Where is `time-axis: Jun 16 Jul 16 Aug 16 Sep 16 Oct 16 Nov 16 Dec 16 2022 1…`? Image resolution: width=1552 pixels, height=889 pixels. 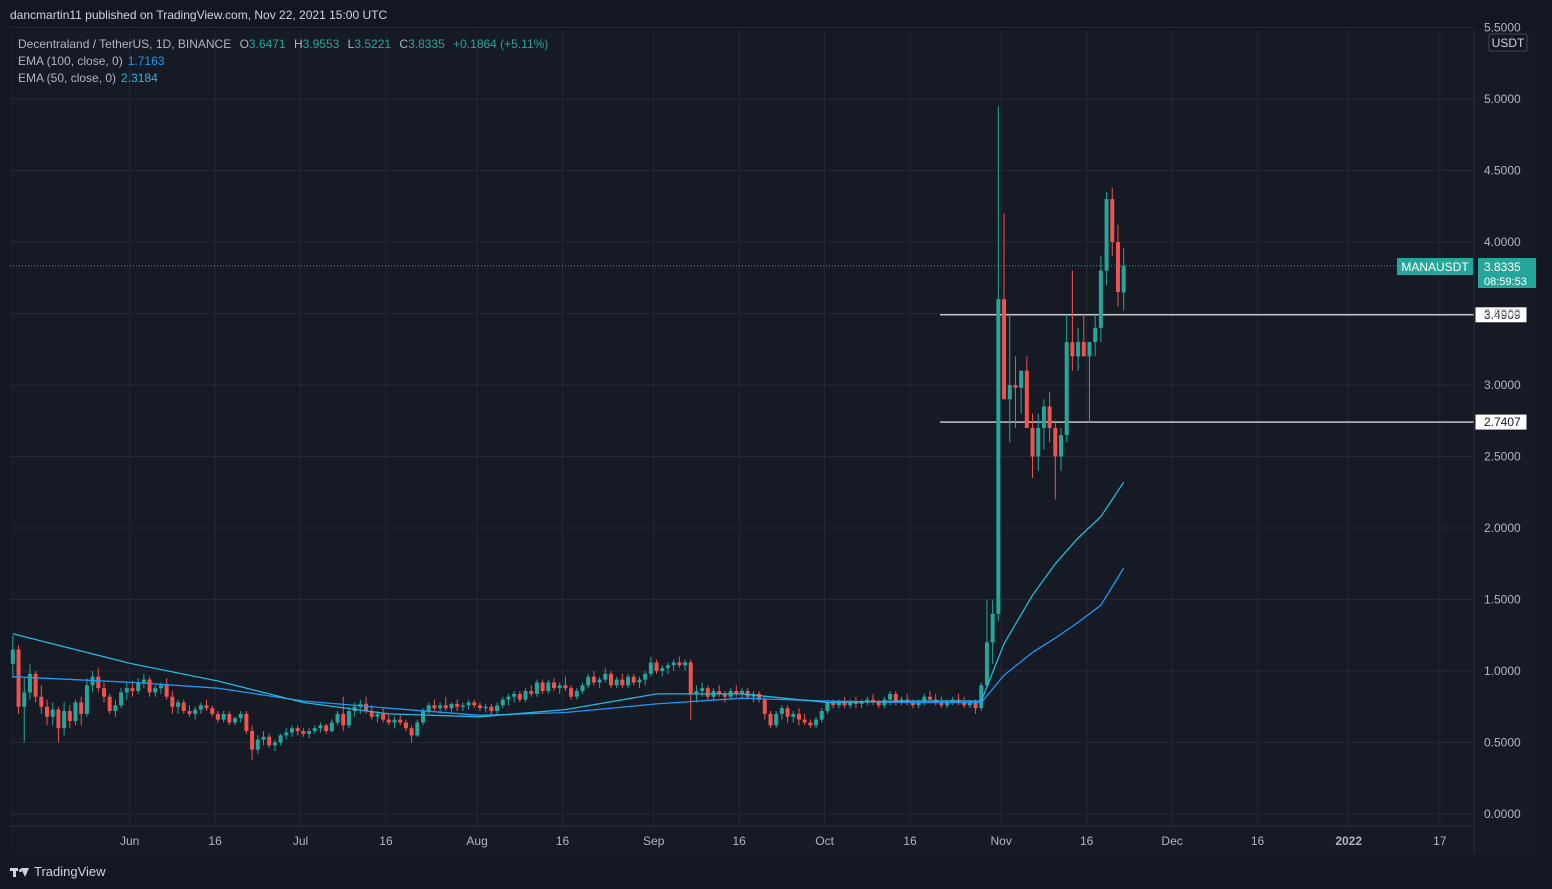 time-axis: Jun 16 Jul 16 Aug 16 Sep 16 Oct 16 Nov 16 Dec 16 2022 1… is located at coordinates (742, 836).